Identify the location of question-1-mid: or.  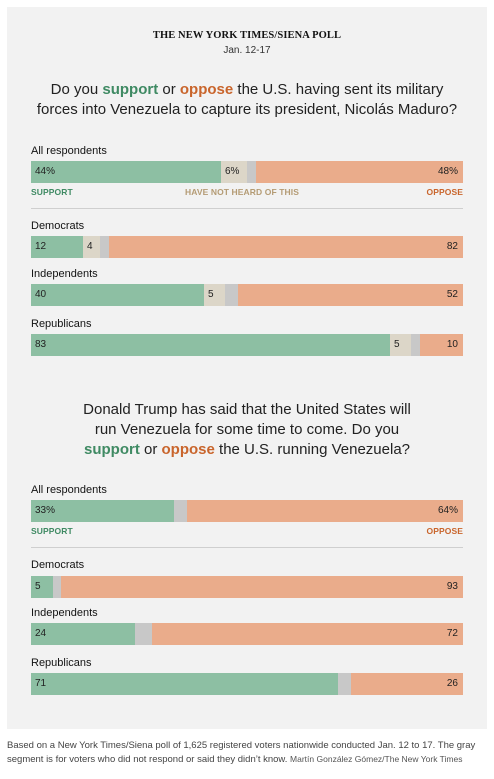
(169, 89).